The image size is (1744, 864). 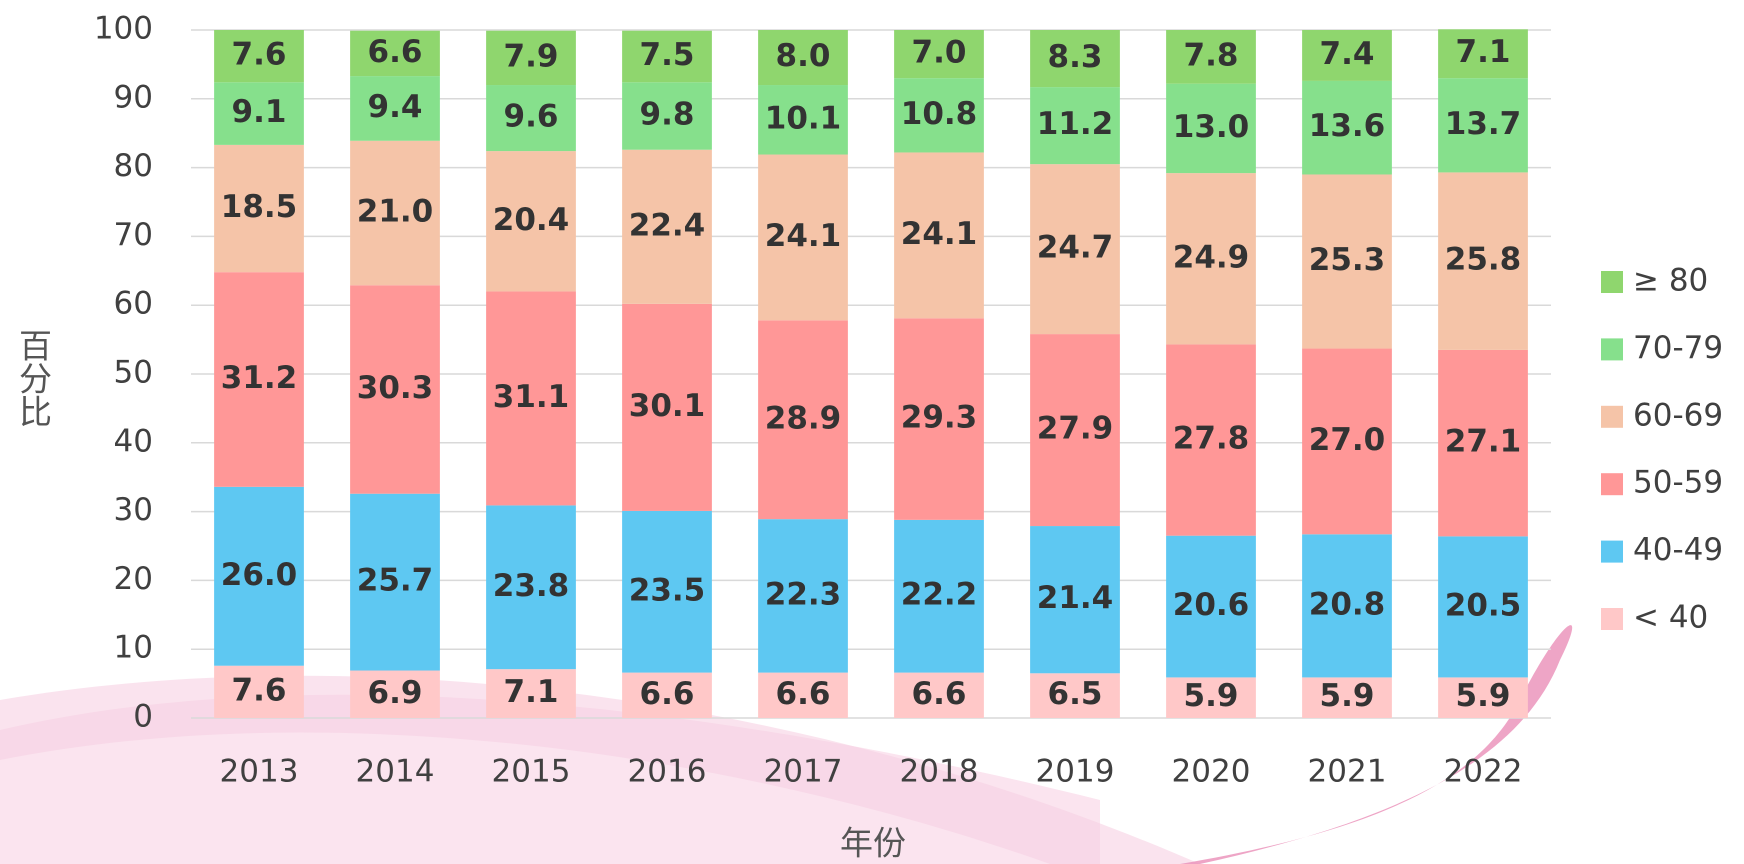 I want to click on y-tick-label: 10, so click(x=133, y=648).